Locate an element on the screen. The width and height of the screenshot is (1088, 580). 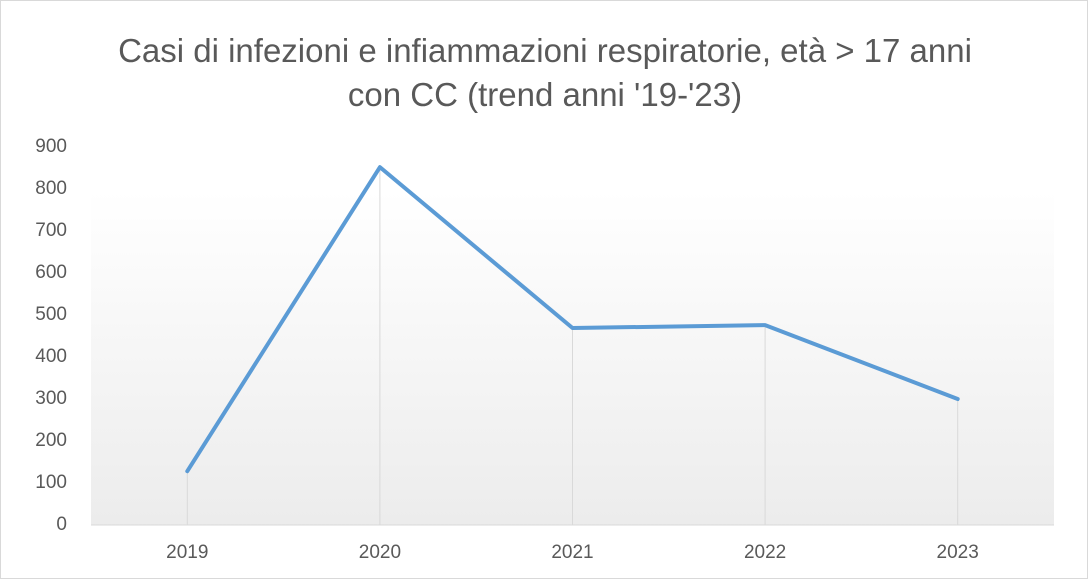
y-tick-label: 500 is located at coordinates (51, 314).